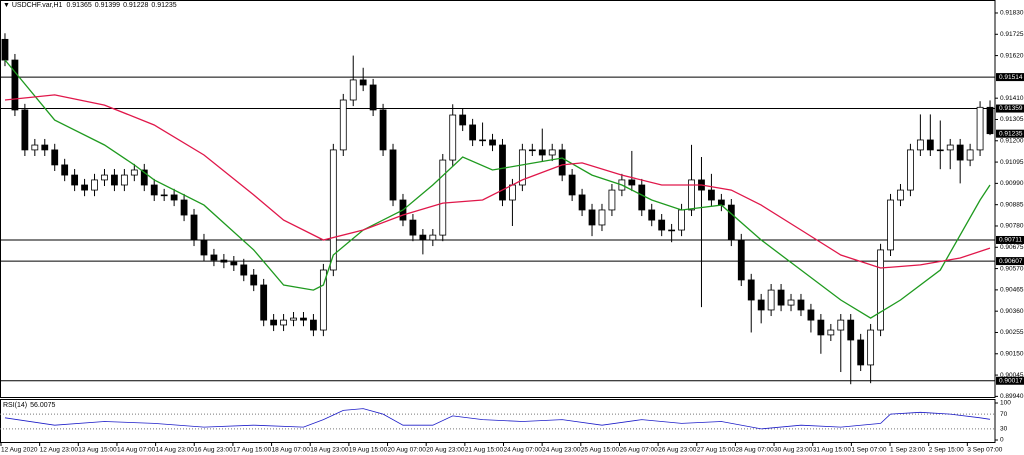 This screenshot has height=455, width=1024. I want to click on rsi-tick-label: 70, so click(1004, 414).